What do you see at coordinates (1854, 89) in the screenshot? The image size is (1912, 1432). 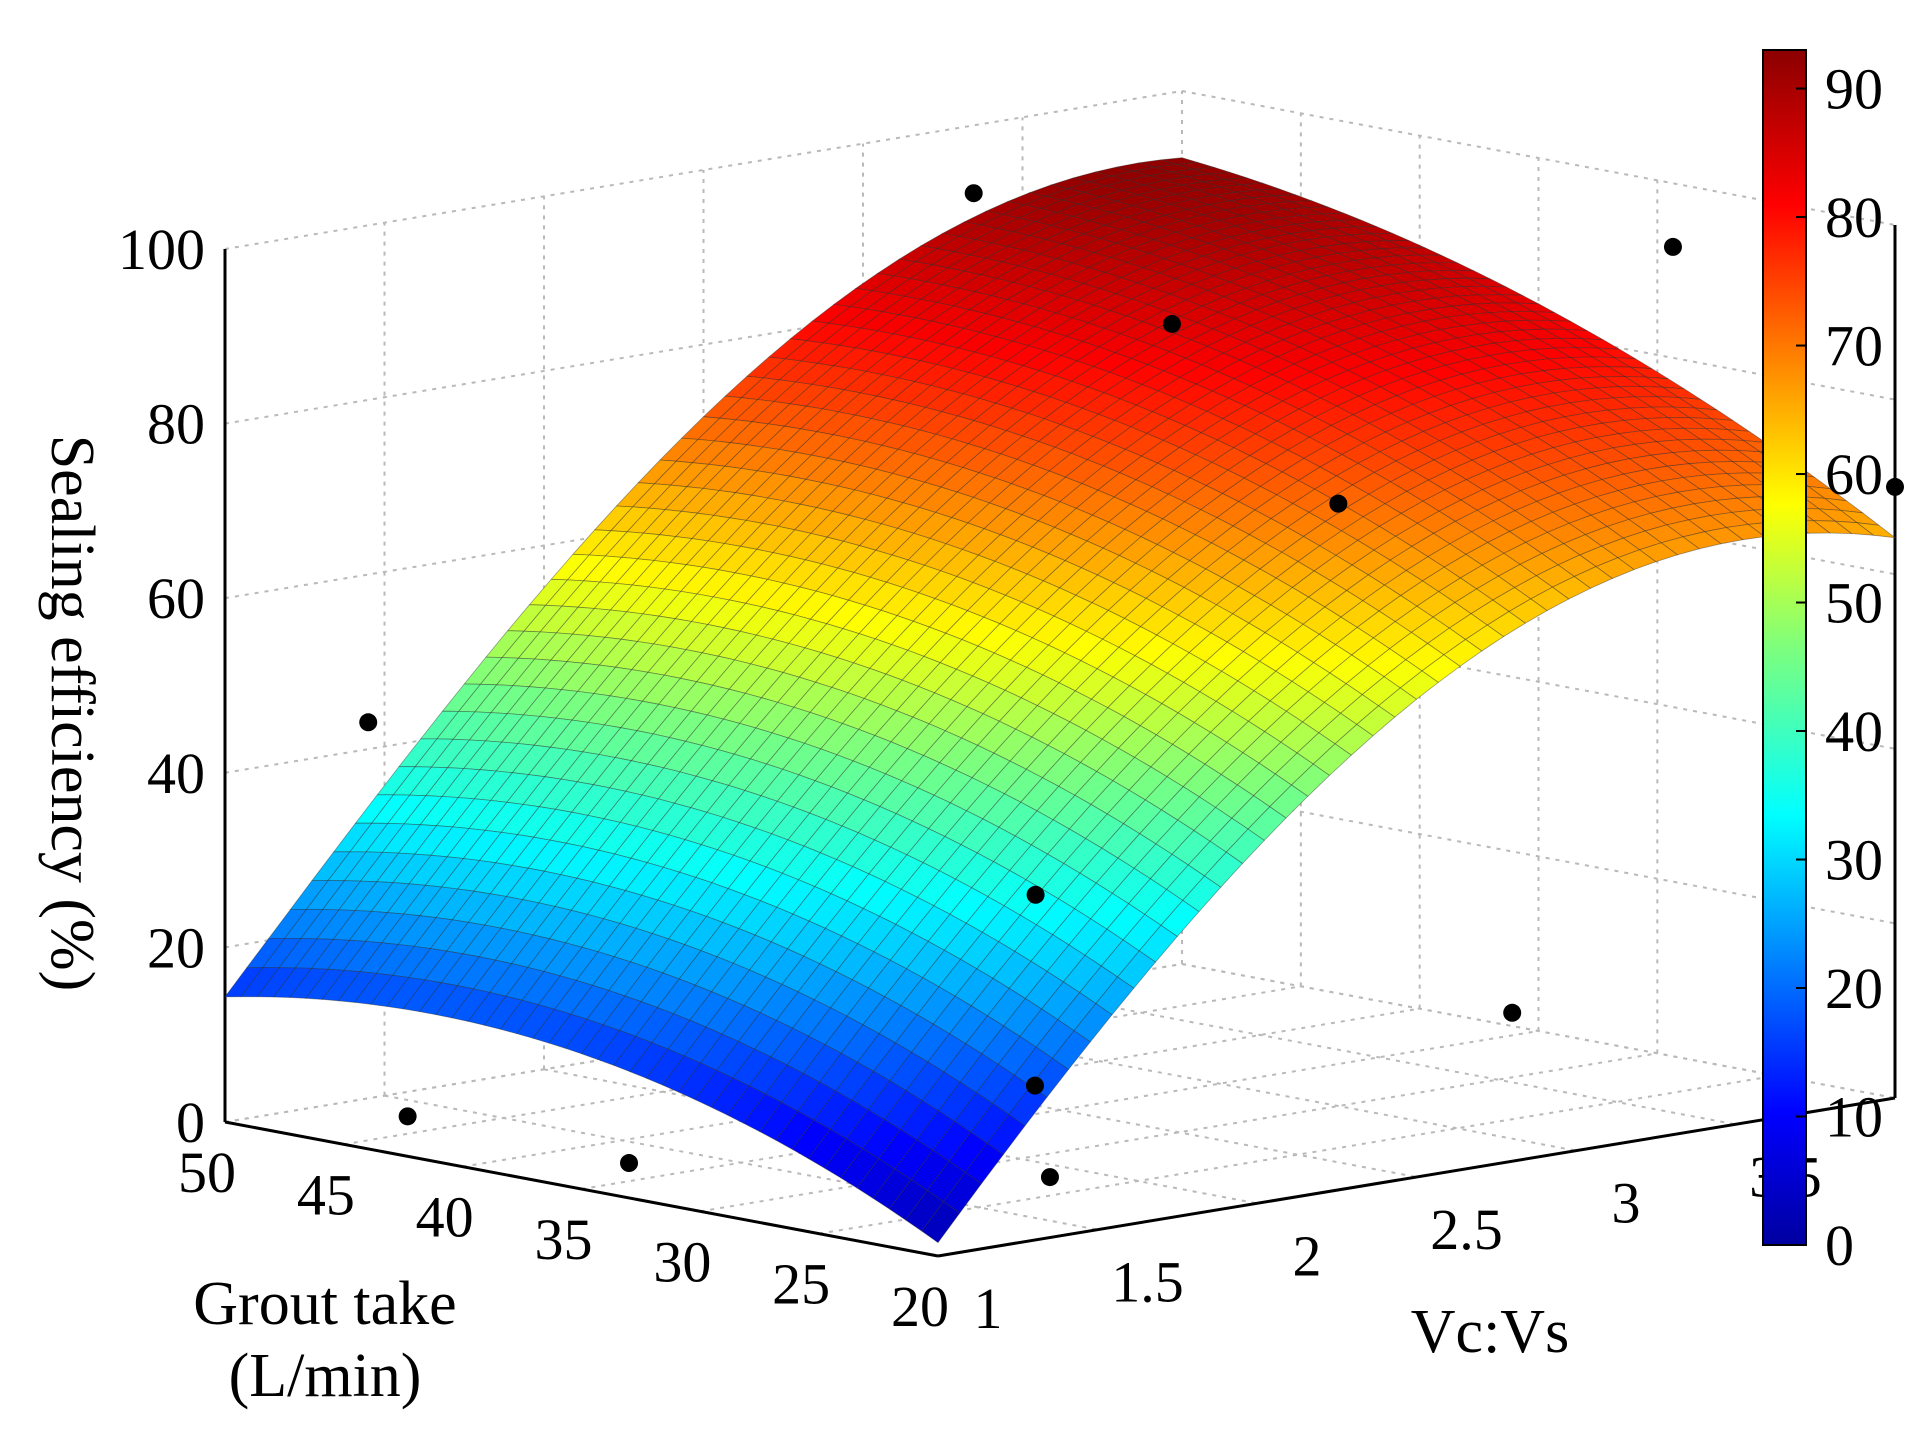 I see `colorbar-tick-label: 90` at bounding box center [1854, 89].